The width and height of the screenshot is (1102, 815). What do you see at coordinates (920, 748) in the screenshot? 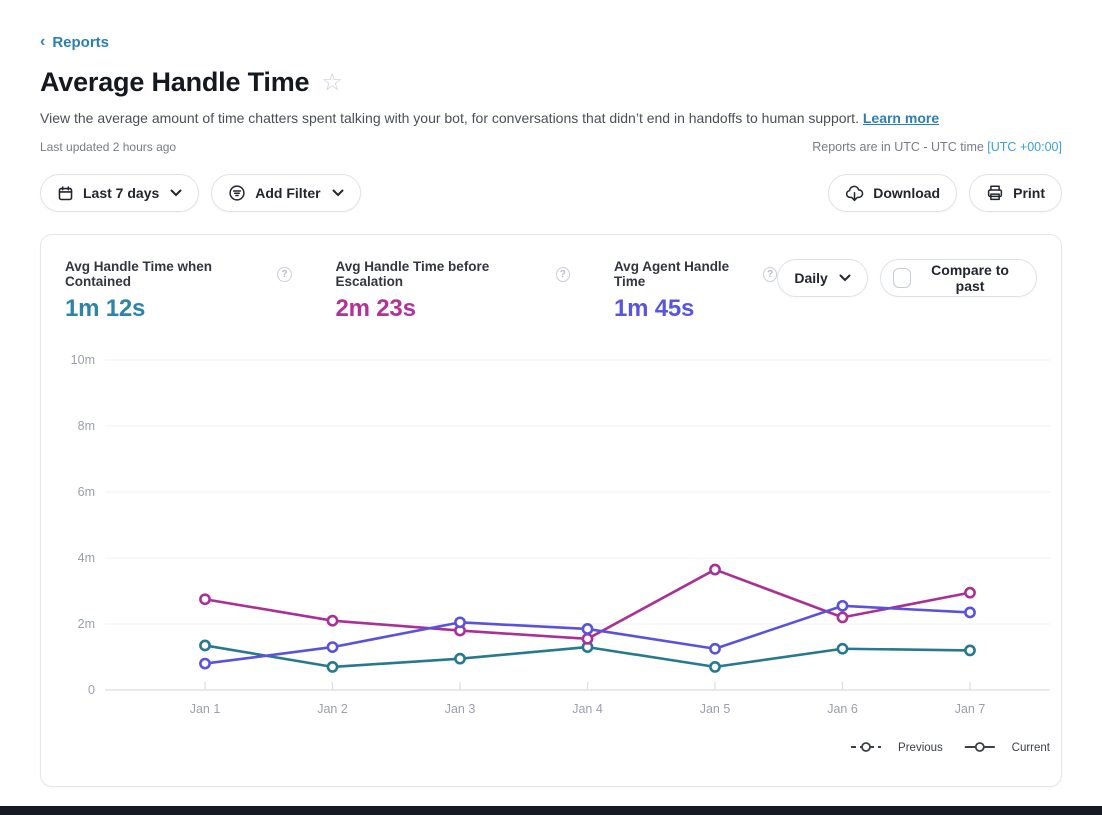
I see `svg-text: Previous` at bounding box center [920, 748].